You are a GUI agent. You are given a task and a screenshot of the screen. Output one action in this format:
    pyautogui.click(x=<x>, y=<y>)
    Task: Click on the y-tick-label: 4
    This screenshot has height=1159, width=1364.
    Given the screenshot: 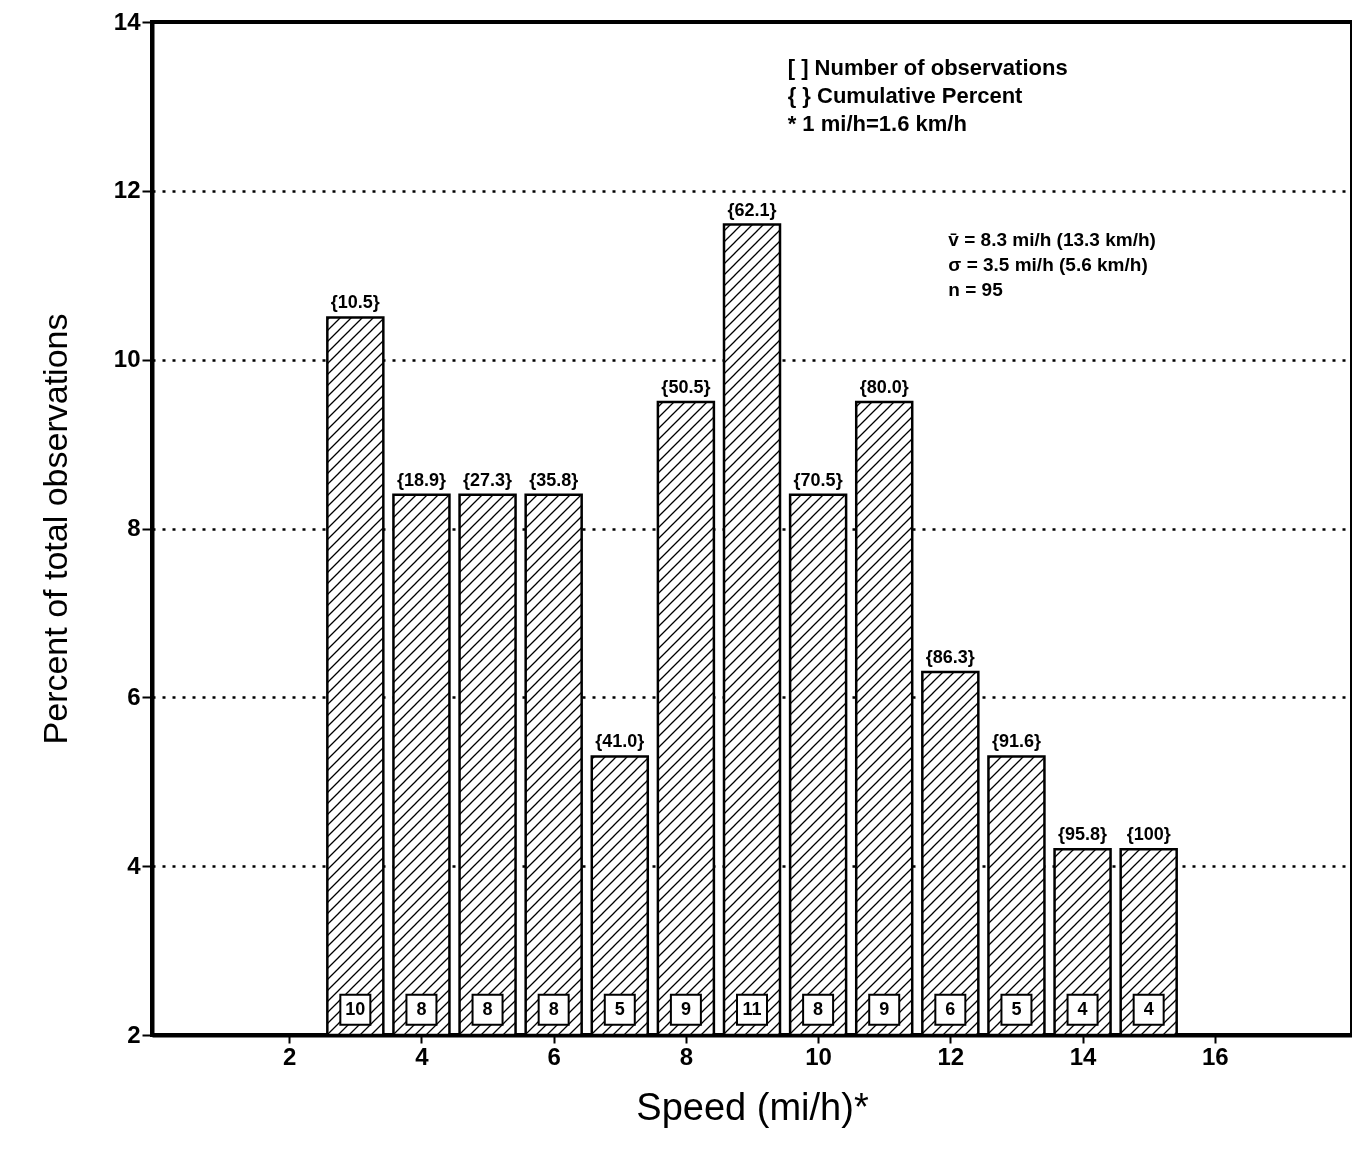 What is the action you would take?
    pyautogui.click(x=134, y=865)
    